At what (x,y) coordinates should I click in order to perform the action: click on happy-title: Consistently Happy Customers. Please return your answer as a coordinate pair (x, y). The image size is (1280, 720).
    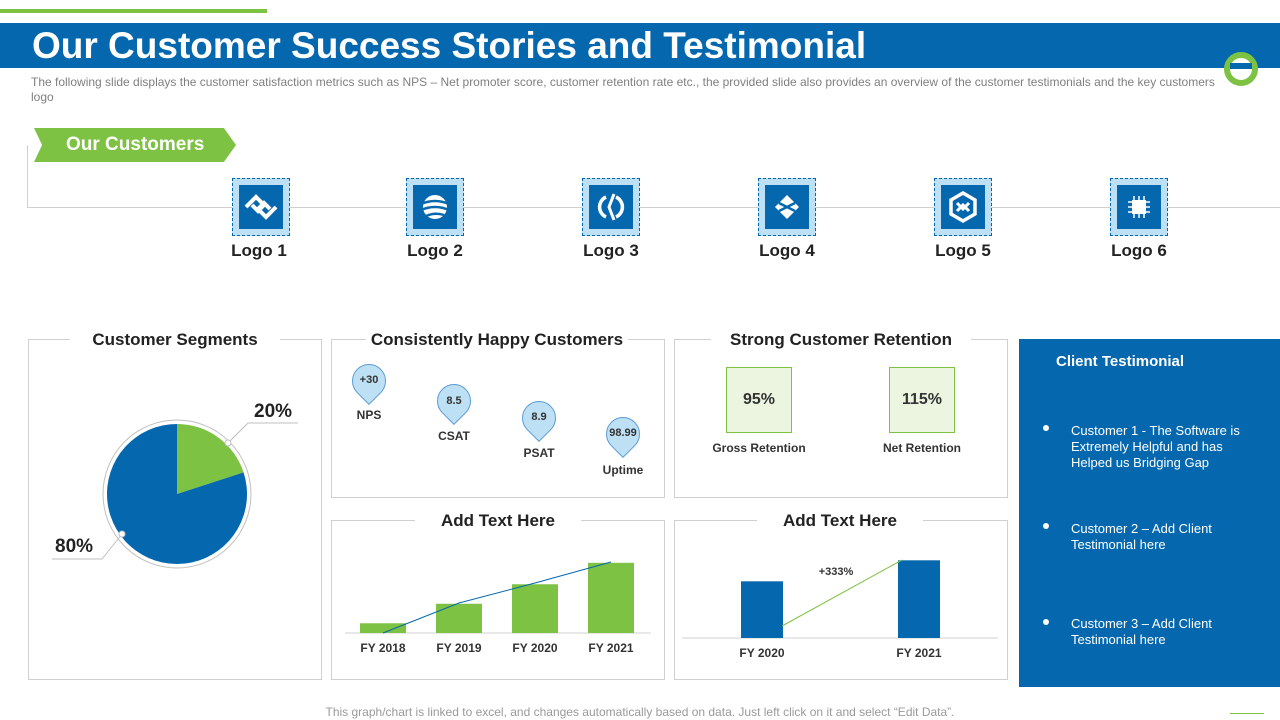
    Looking at the image, I should click on (497, 340).